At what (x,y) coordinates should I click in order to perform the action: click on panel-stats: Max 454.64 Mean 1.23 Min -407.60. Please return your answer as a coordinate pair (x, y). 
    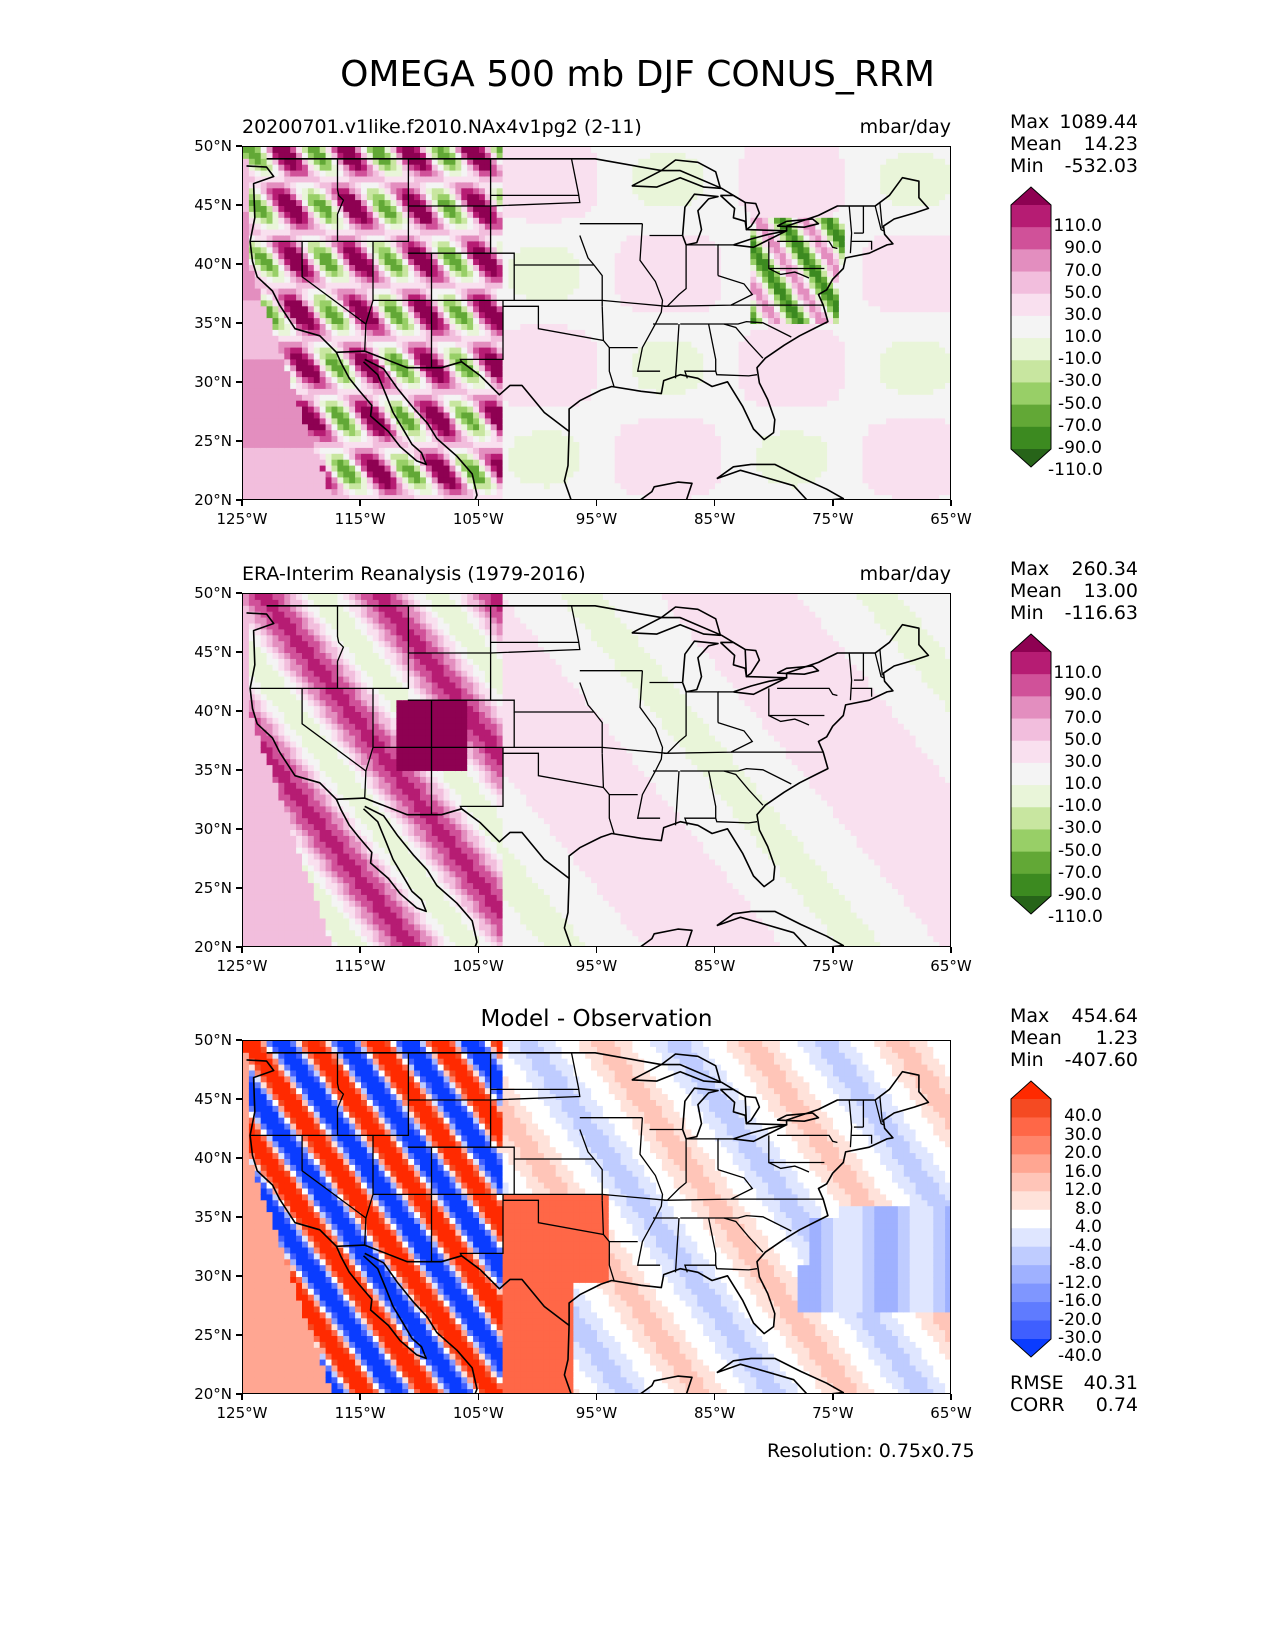
    Looking at the image, I should click on (1074, 1038).